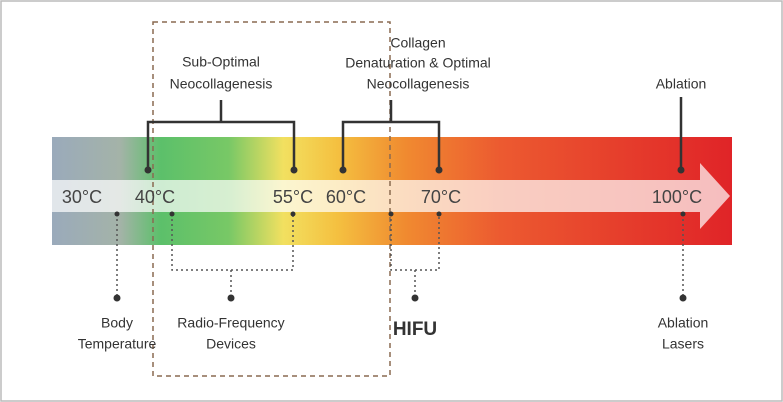 This screenshot has height=402, width=783. I want to click on effect-label: Sub-Optimal, so click(221, 62).